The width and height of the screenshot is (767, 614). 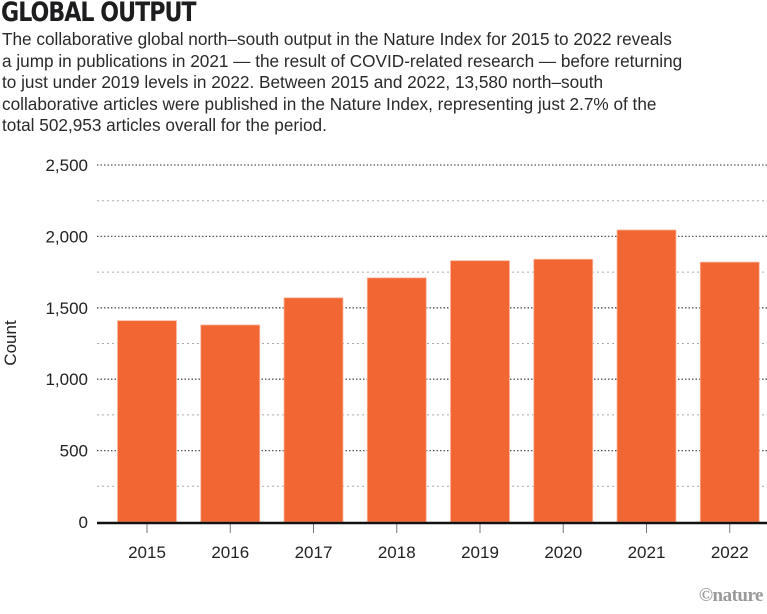 I want to click on bar-2017, so click(x=313, y=410).